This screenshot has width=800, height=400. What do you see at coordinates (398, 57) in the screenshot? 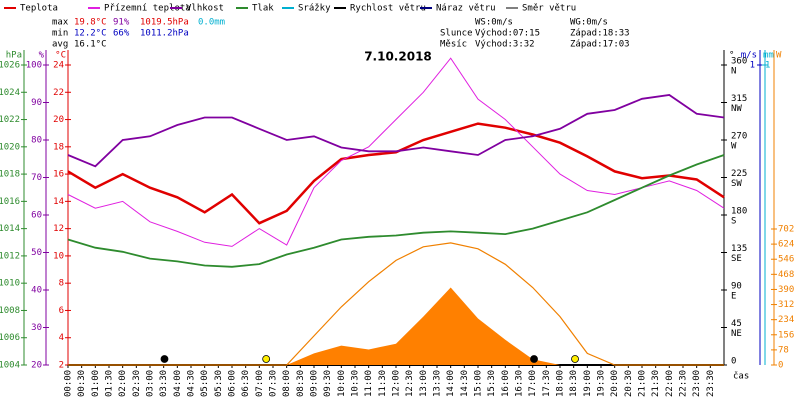
I see `chart-title: 7.10.2018` at bounding box center [398, 57].